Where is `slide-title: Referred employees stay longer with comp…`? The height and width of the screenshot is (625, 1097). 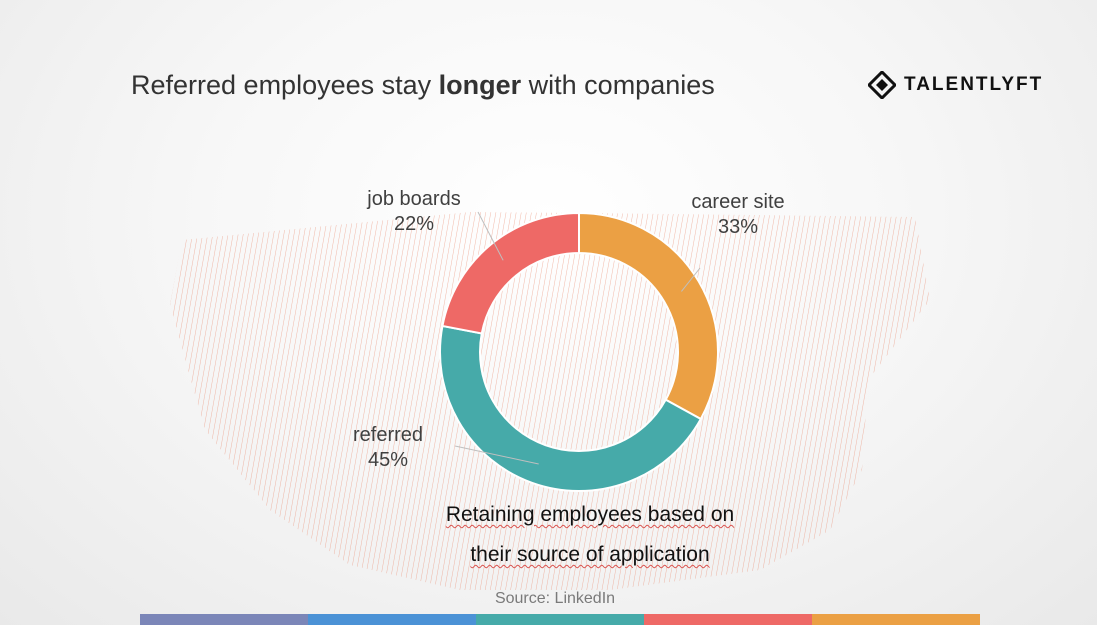
slide-title: Referred employees stay longer with comp… is located at coordinates (423, 85).